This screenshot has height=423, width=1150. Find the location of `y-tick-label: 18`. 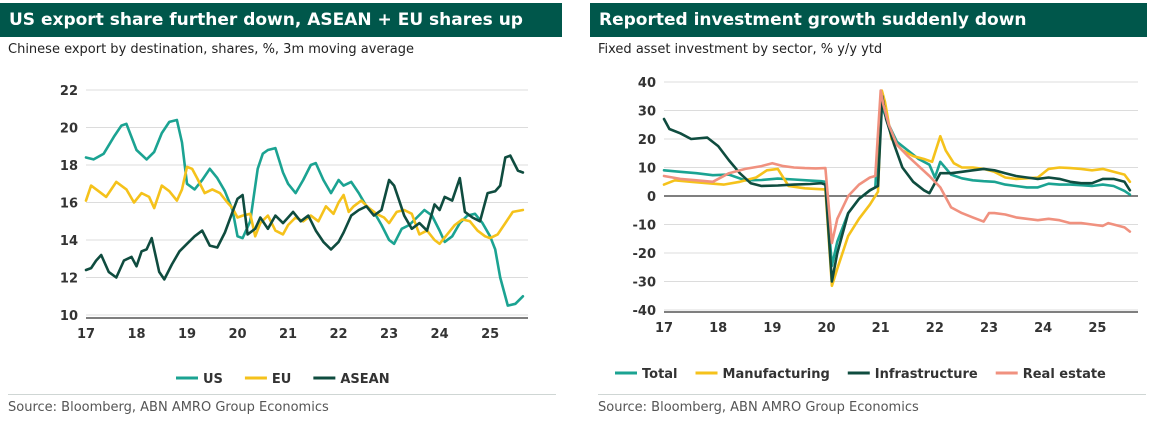

y-tick-label: 18 is located at coordinates (69, 166).